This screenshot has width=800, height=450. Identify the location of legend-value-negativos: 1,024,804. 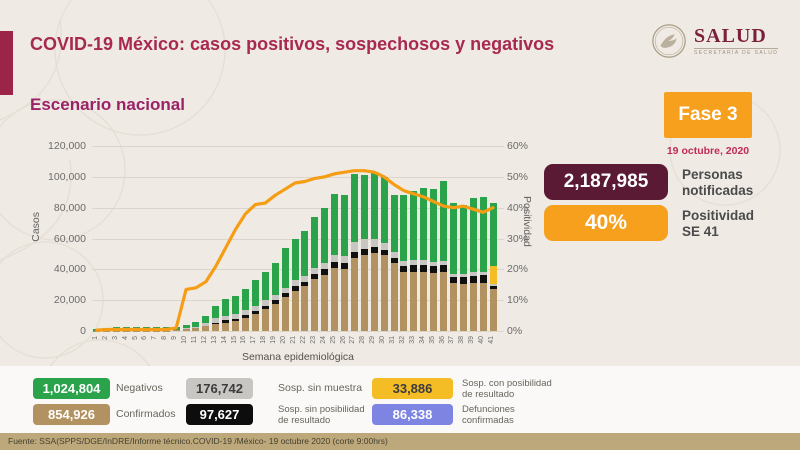
(71, 388).